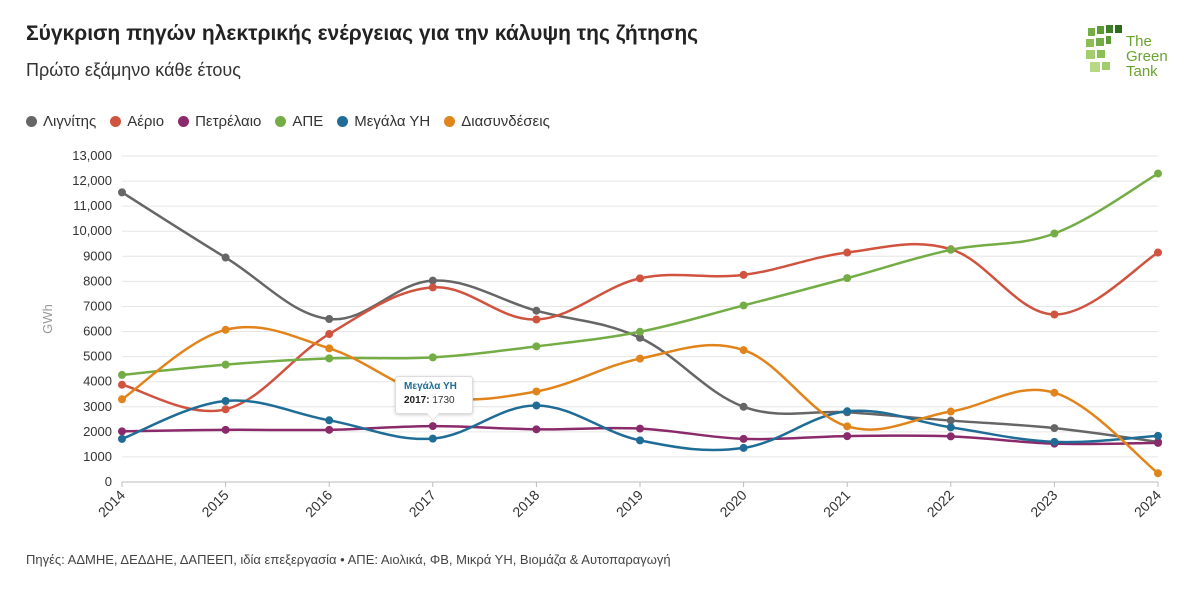 This screenshot has height=589, width=1198. Describe the element at coordinates (108, 481) in the screenshot. I see `y-tick-label: 0` at that location.